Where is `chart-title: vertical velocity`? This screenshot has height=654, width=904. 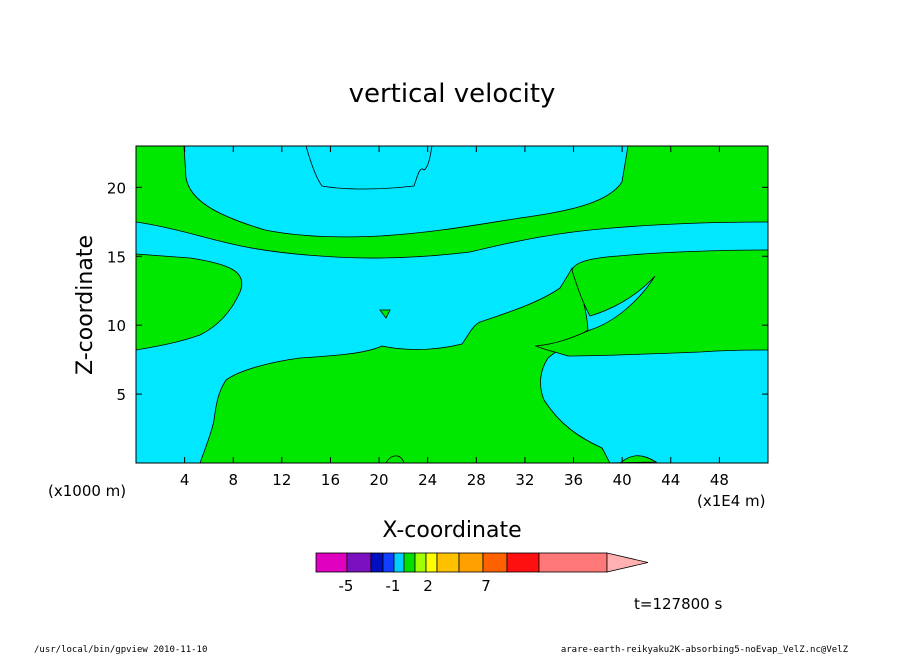 chart-title: vertical velocity is located at coordinates (452, 94).